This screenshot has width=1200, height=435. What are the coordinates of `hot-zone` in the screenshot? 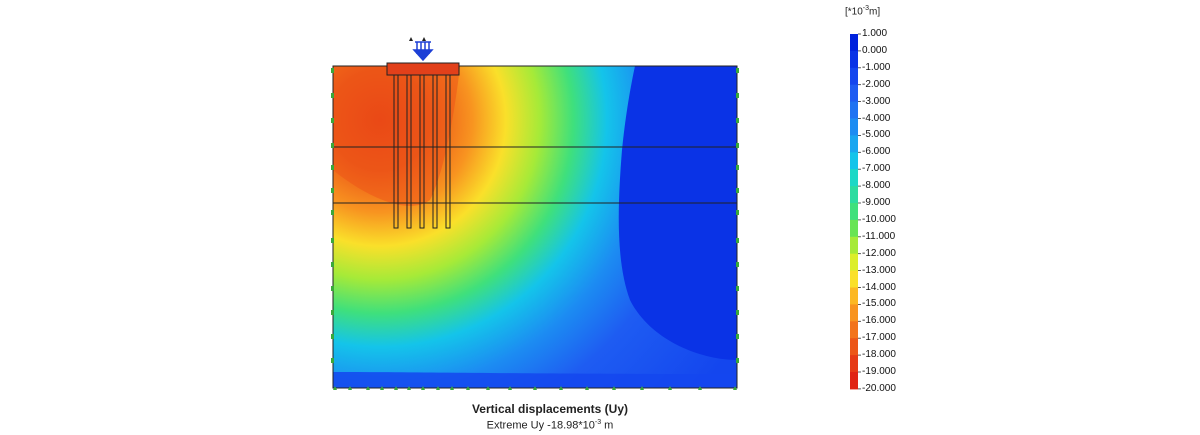 It's located at (396, 136).